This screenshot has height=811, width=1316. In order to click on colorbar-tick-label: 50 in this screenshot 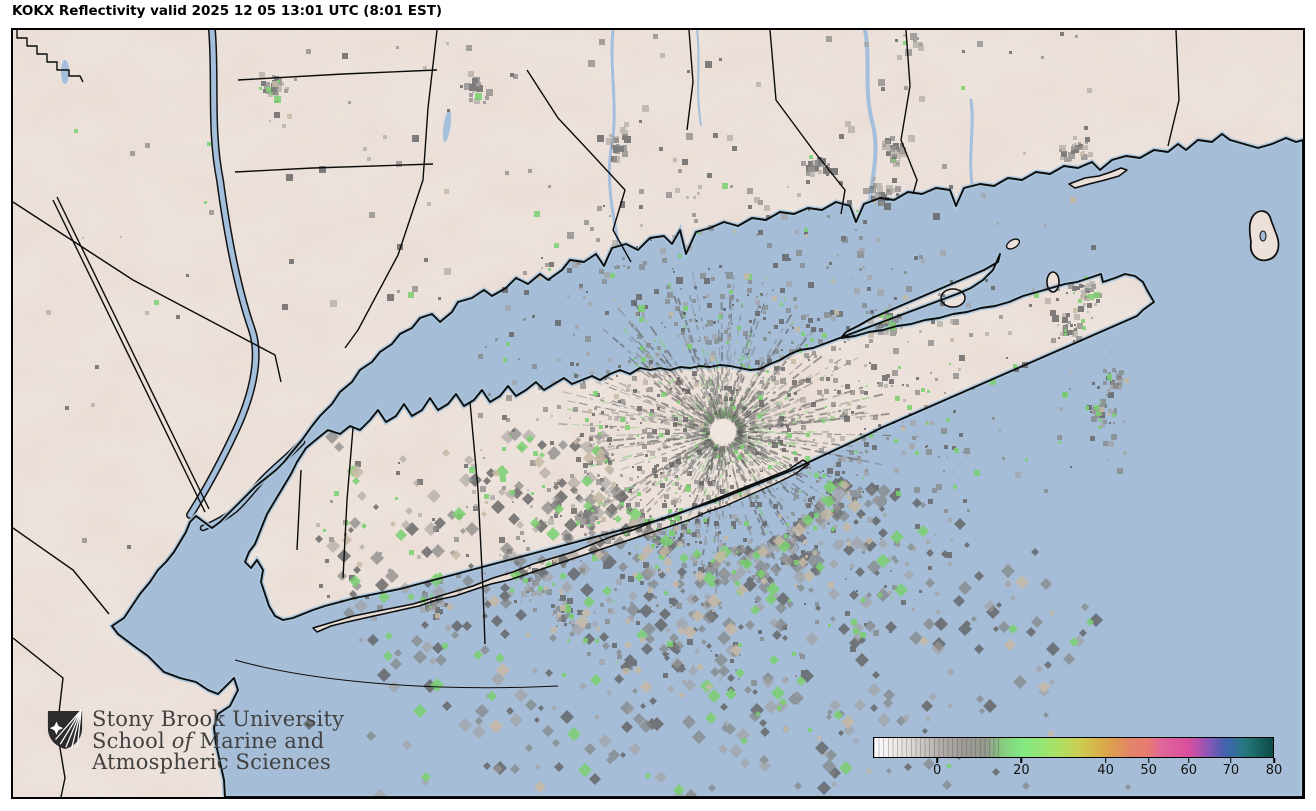, I will do `click(1148, 770)`.